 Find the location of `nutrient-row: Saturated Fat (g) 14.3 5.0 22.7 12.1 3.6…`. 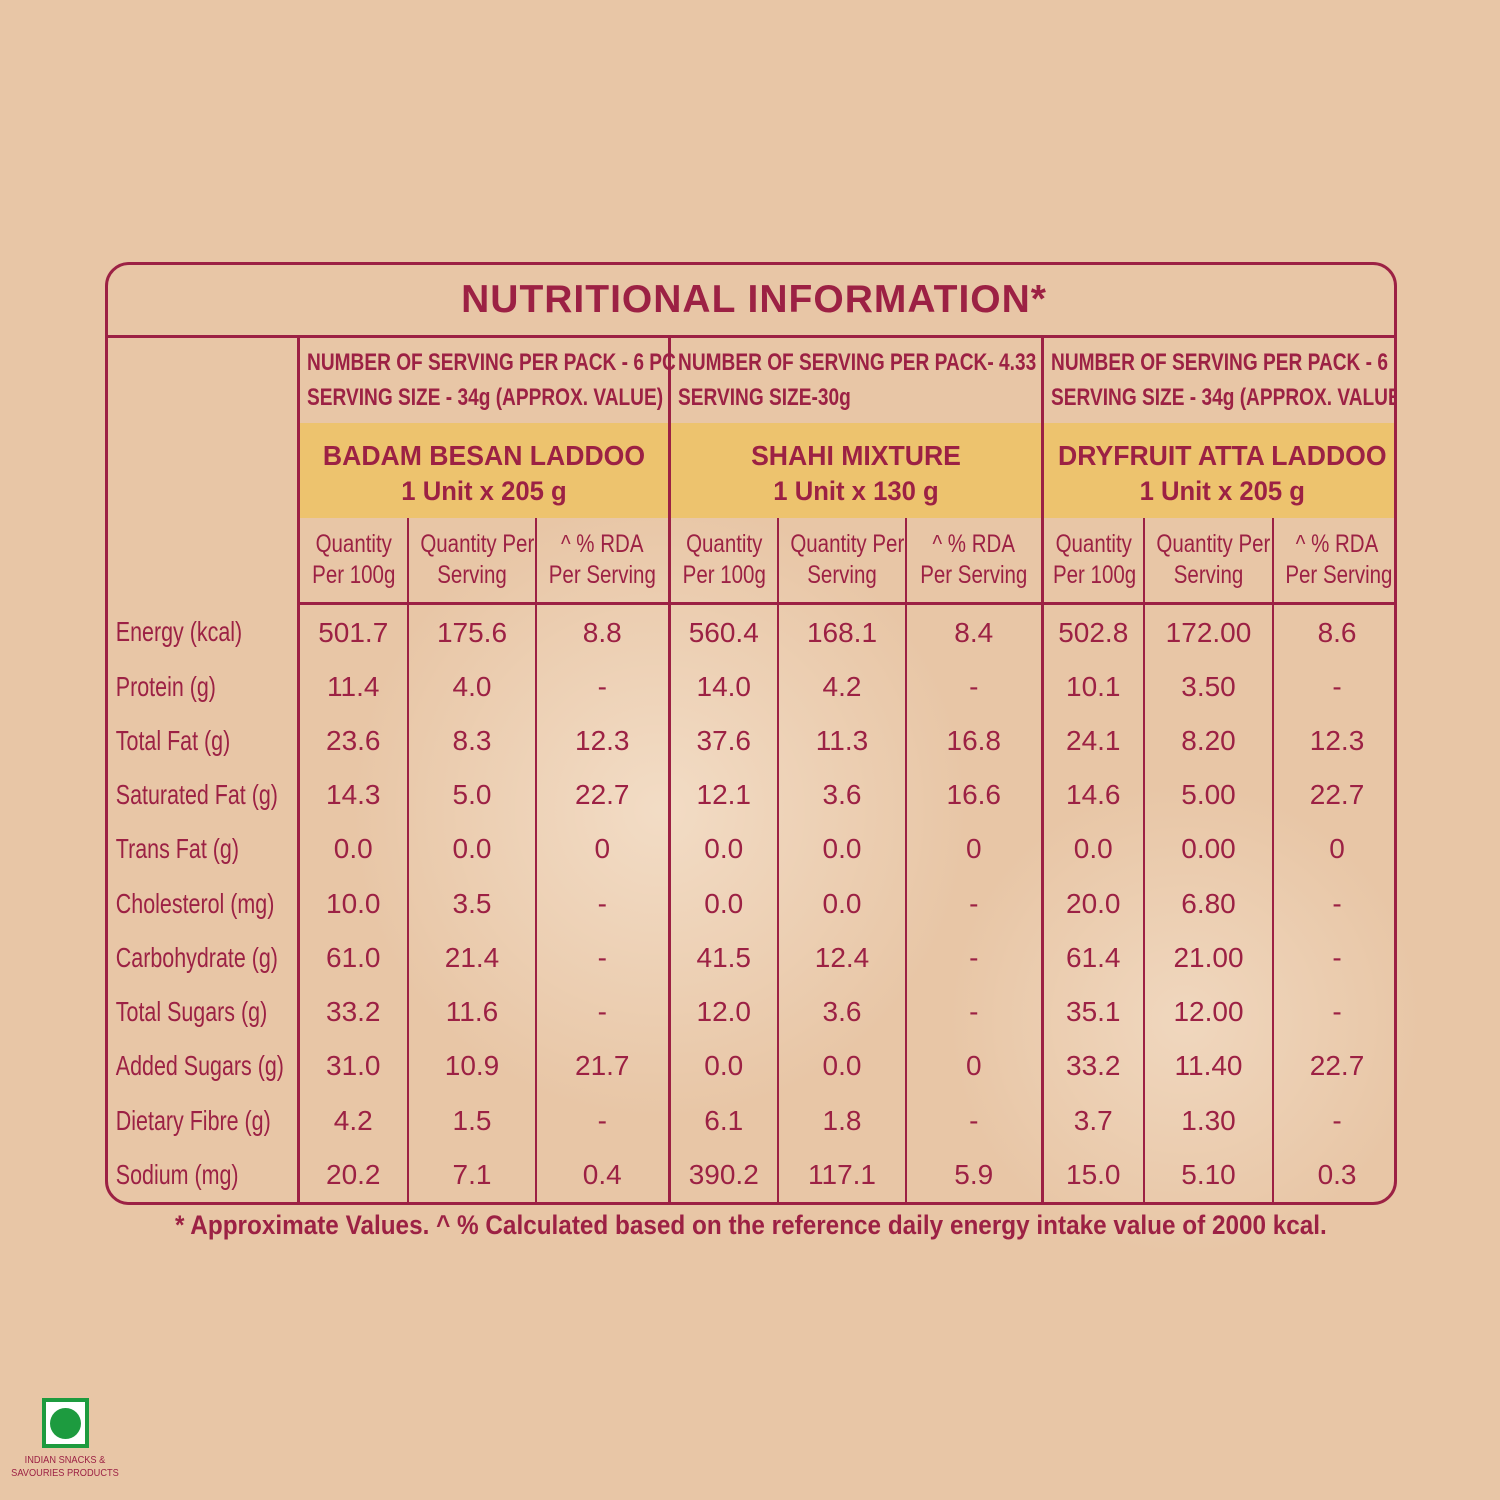

nutrient-row: Saturated Fat (g) 14.3 5.0 22.7 12.1 3.6… is located at coordinates (751, 795).